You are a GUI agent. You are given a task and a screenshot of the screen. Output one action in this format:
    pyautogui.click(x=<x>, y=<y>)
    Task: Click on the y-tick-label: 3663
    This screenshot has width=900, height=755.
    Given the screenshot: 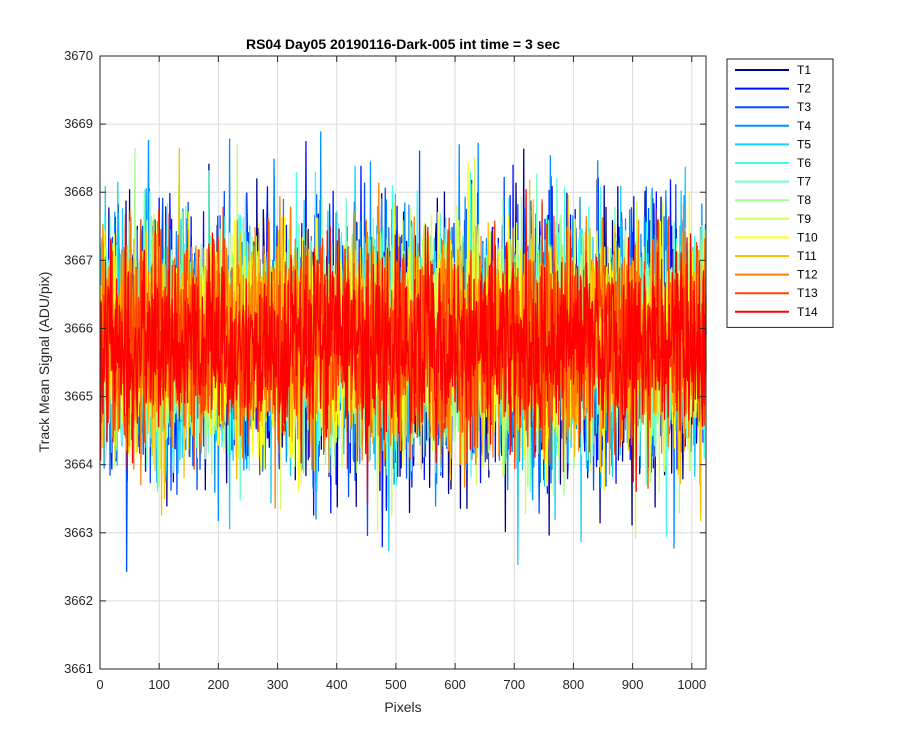 What is the action you would take?
    pyautogui.click(x=78, y=532)
    